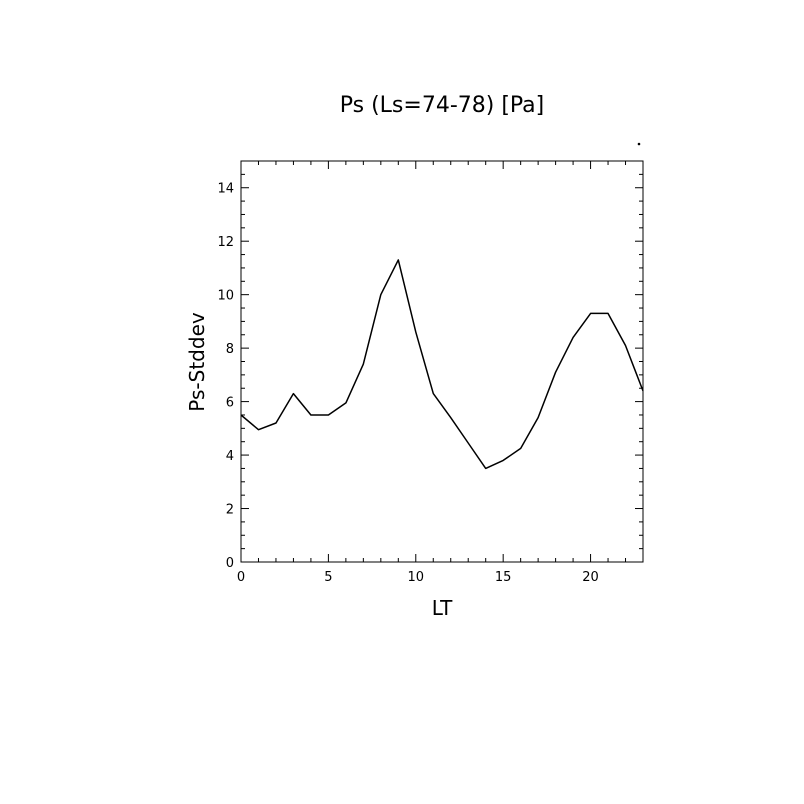  I want to click on series-layer, so click(442, 364).